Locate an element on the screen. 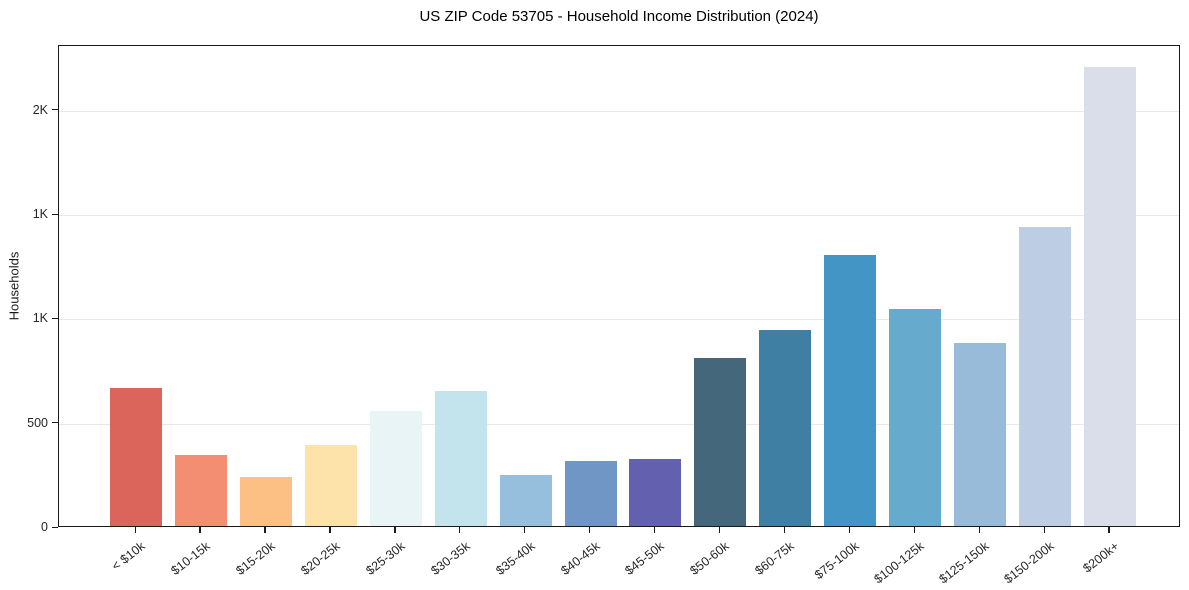 Image resolution: width=1189 pixels, height=590 pixels. x-tick-label: $150-200k is located at coordinates (1029, 563).